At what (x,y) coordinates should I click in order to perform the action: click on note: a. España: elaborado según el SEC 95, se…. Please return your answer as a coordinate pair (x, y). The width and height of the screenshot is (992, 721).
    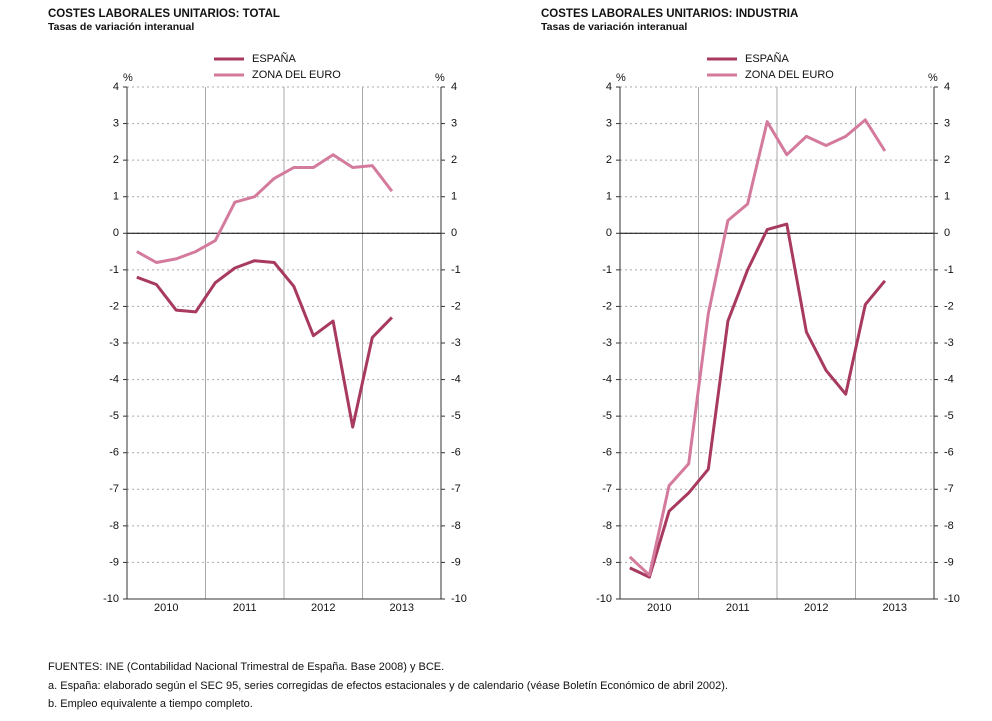
    Looking at the image, I should click on (388, 686).